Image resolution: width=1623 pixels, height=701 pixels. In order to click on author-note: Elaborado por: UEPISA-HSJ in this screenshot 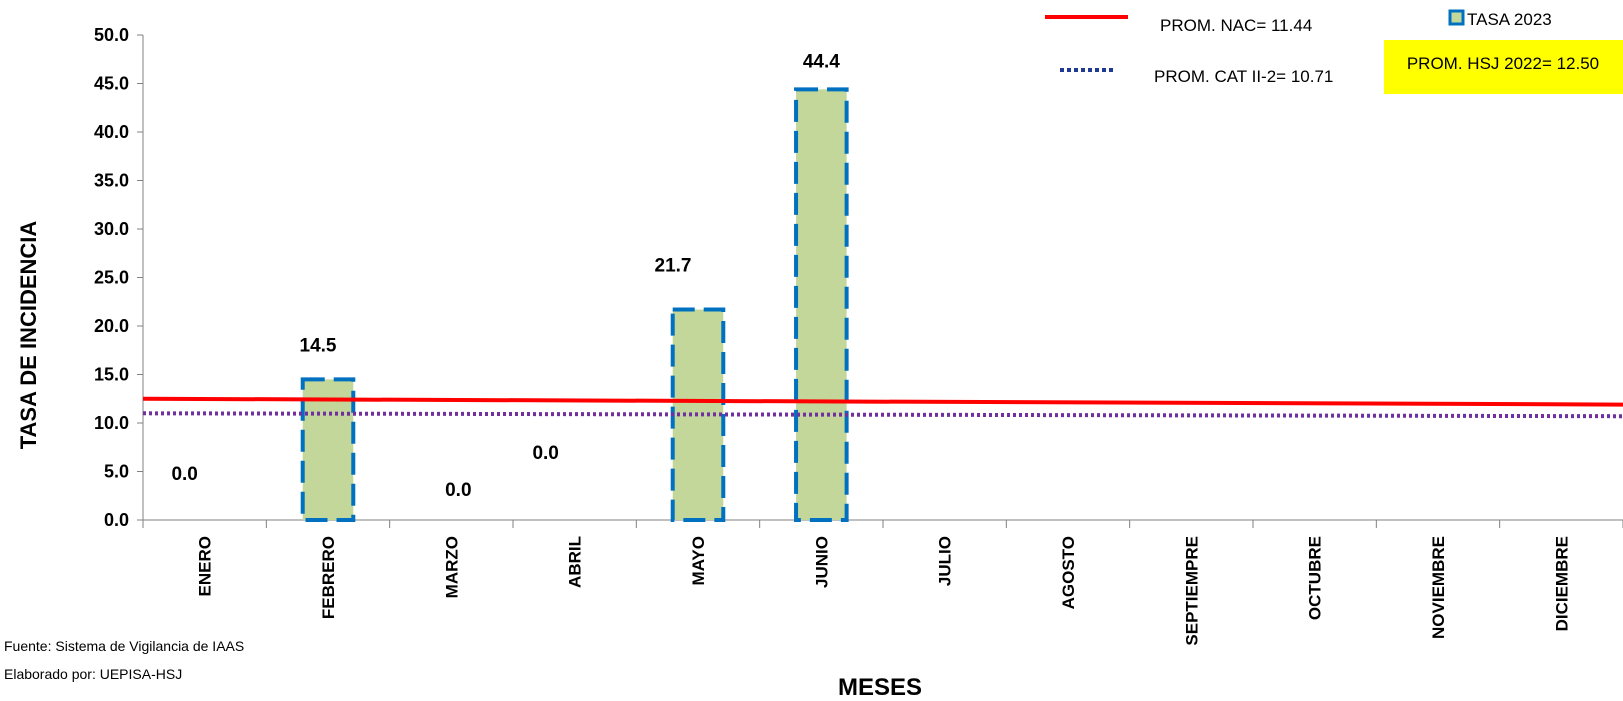, I will do `click(93, 674)`.